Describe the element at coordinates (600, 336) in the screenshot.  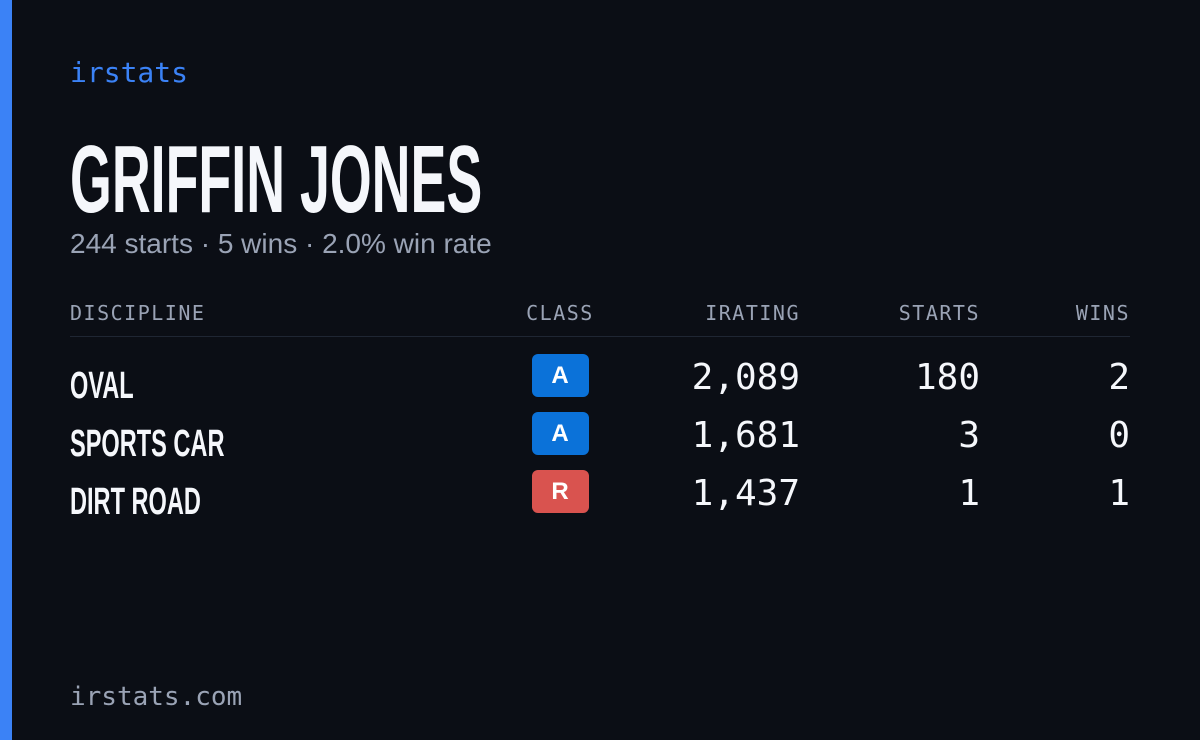
I see `divider` at that location.